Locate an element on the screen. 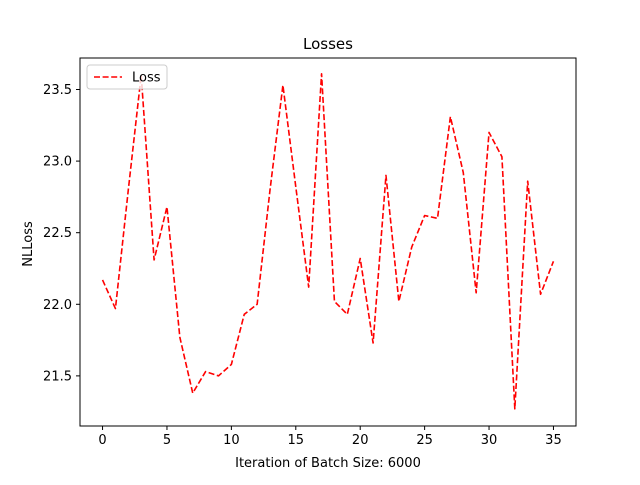 The height and width of the screenshot is (485, 640). chart-title: Losses is located at coordinates (328, 44).